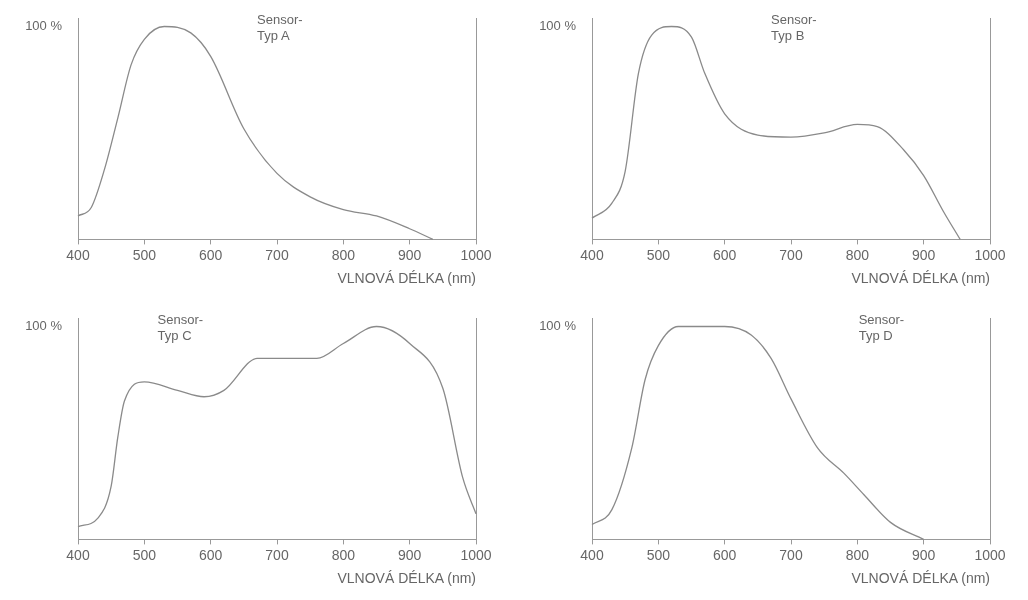 Image resolution: width=1028 pixels, height=600 pixels. I want to click on annotation: Sensor- Typ A, so click(280, 28).